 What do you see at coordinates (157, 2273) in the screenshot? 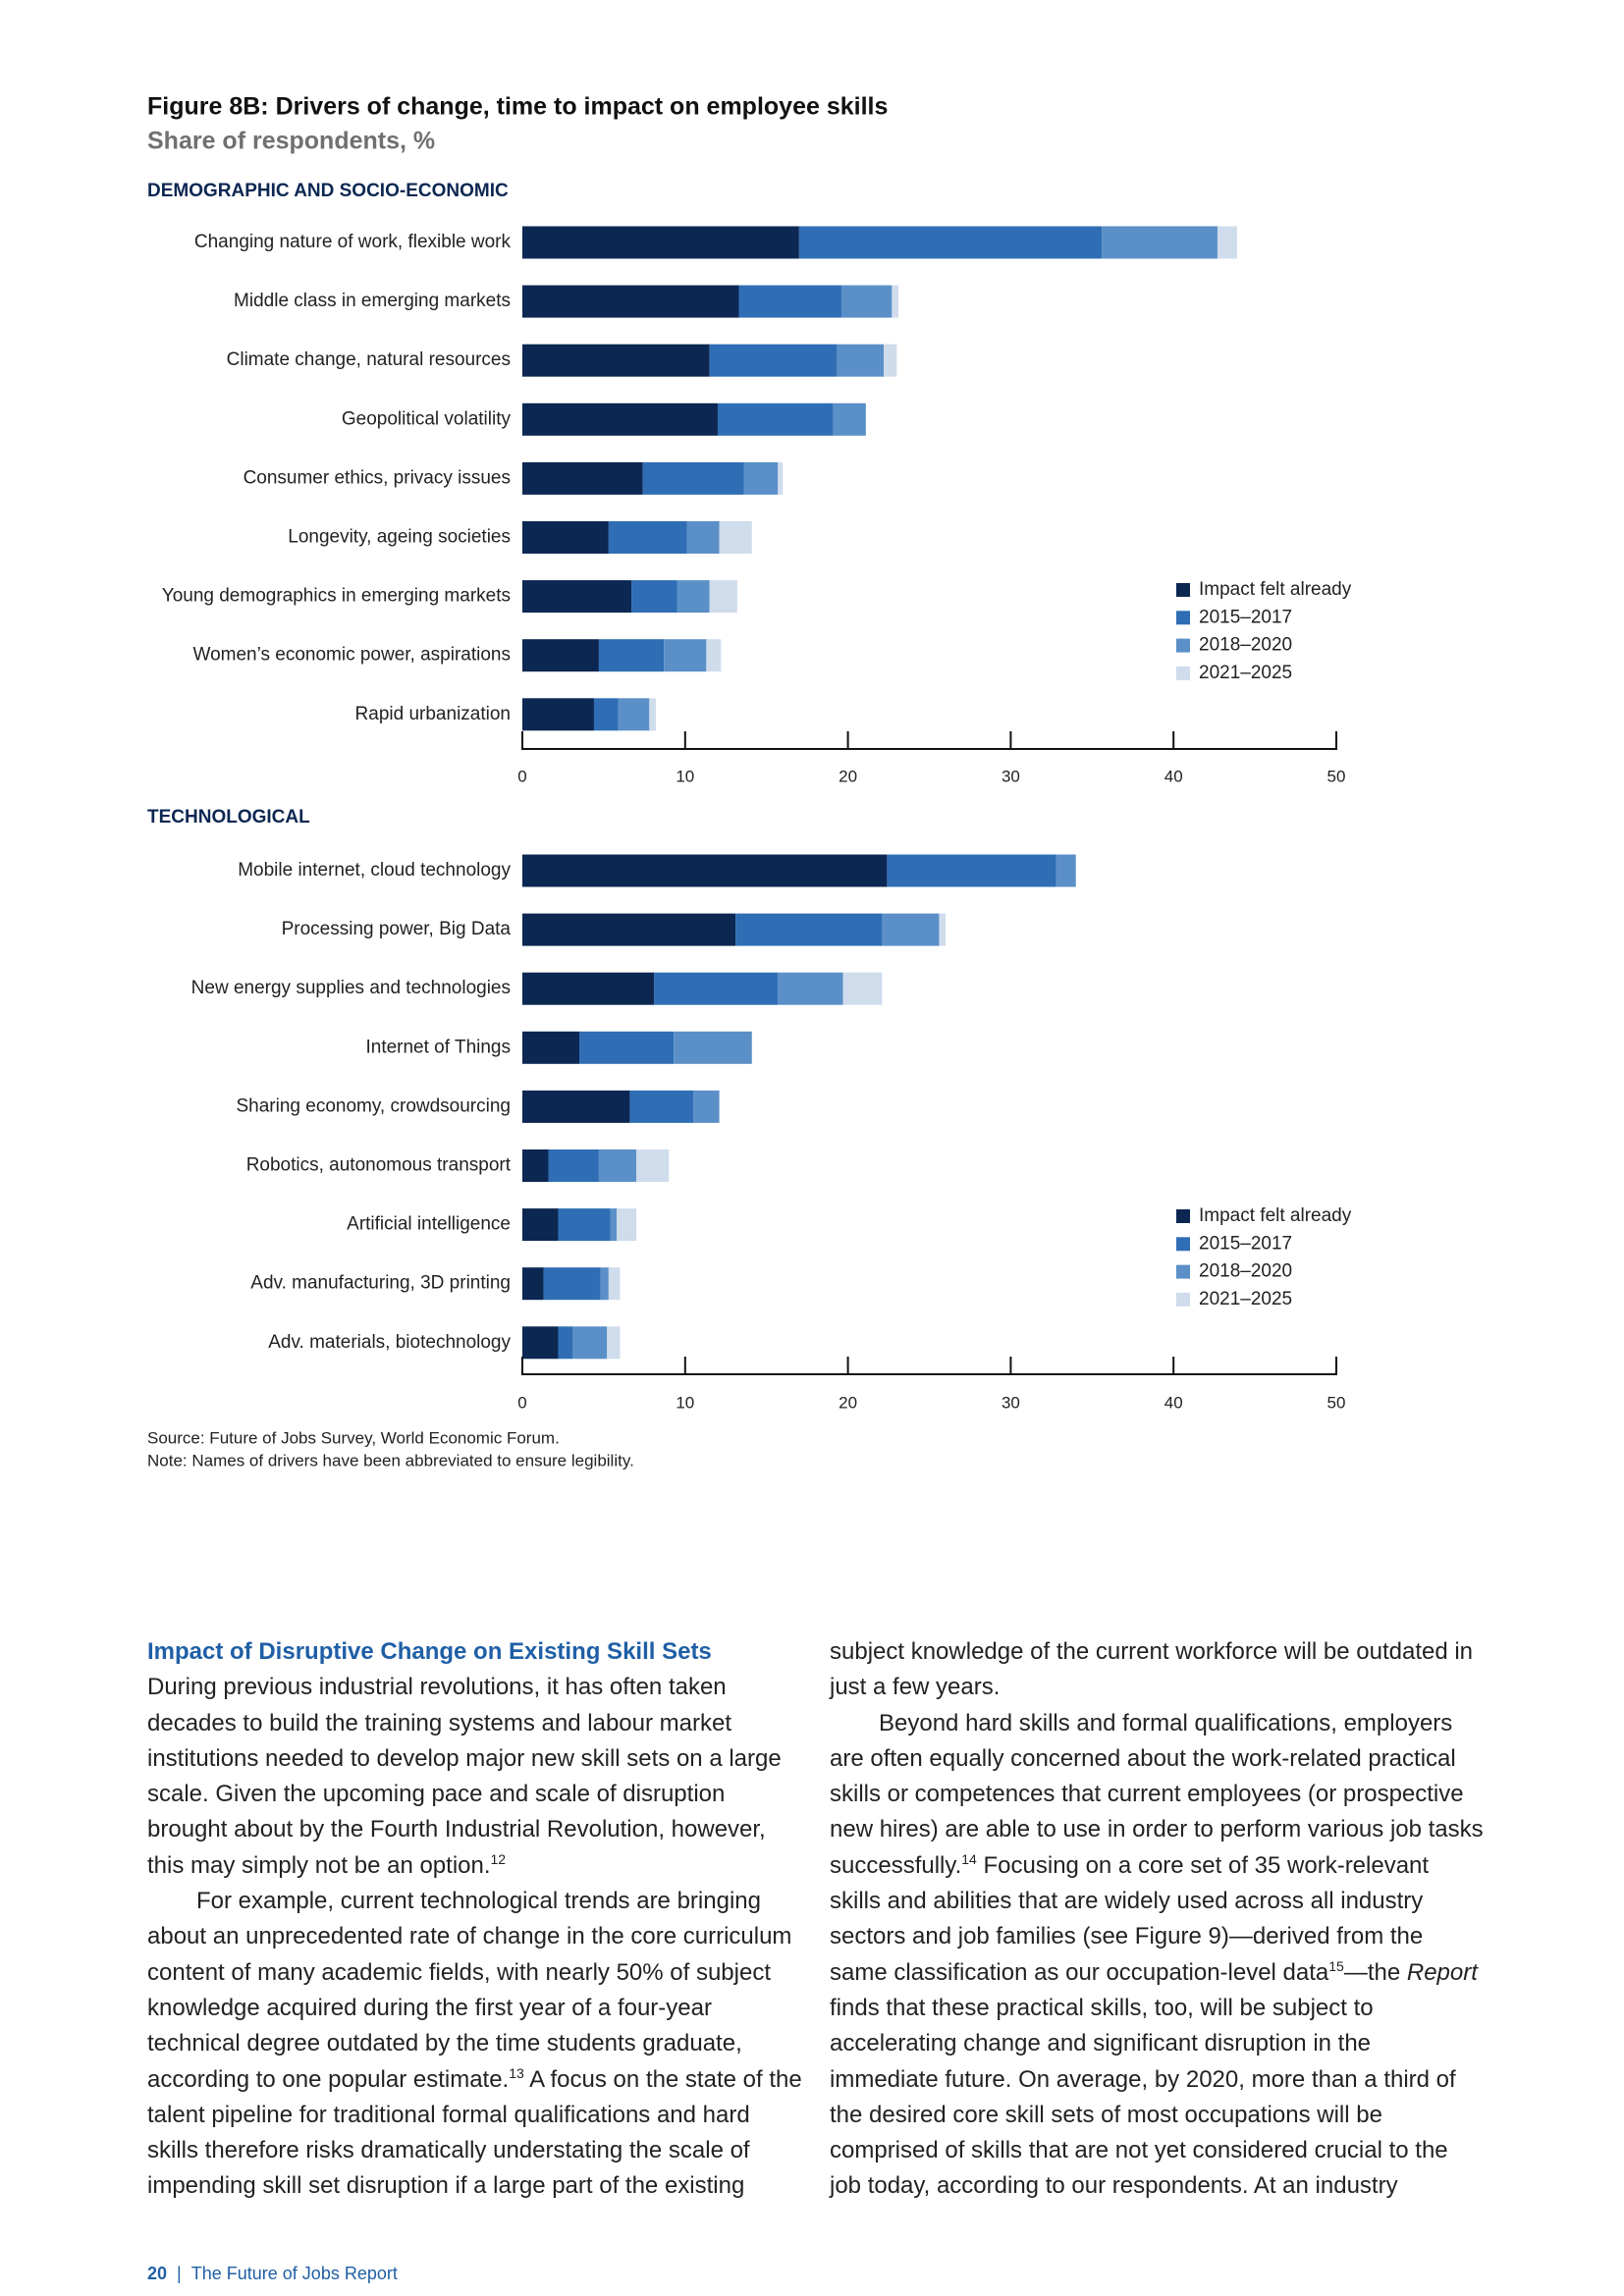
I see `page-number: 20` at bounding box center [157, 2273].